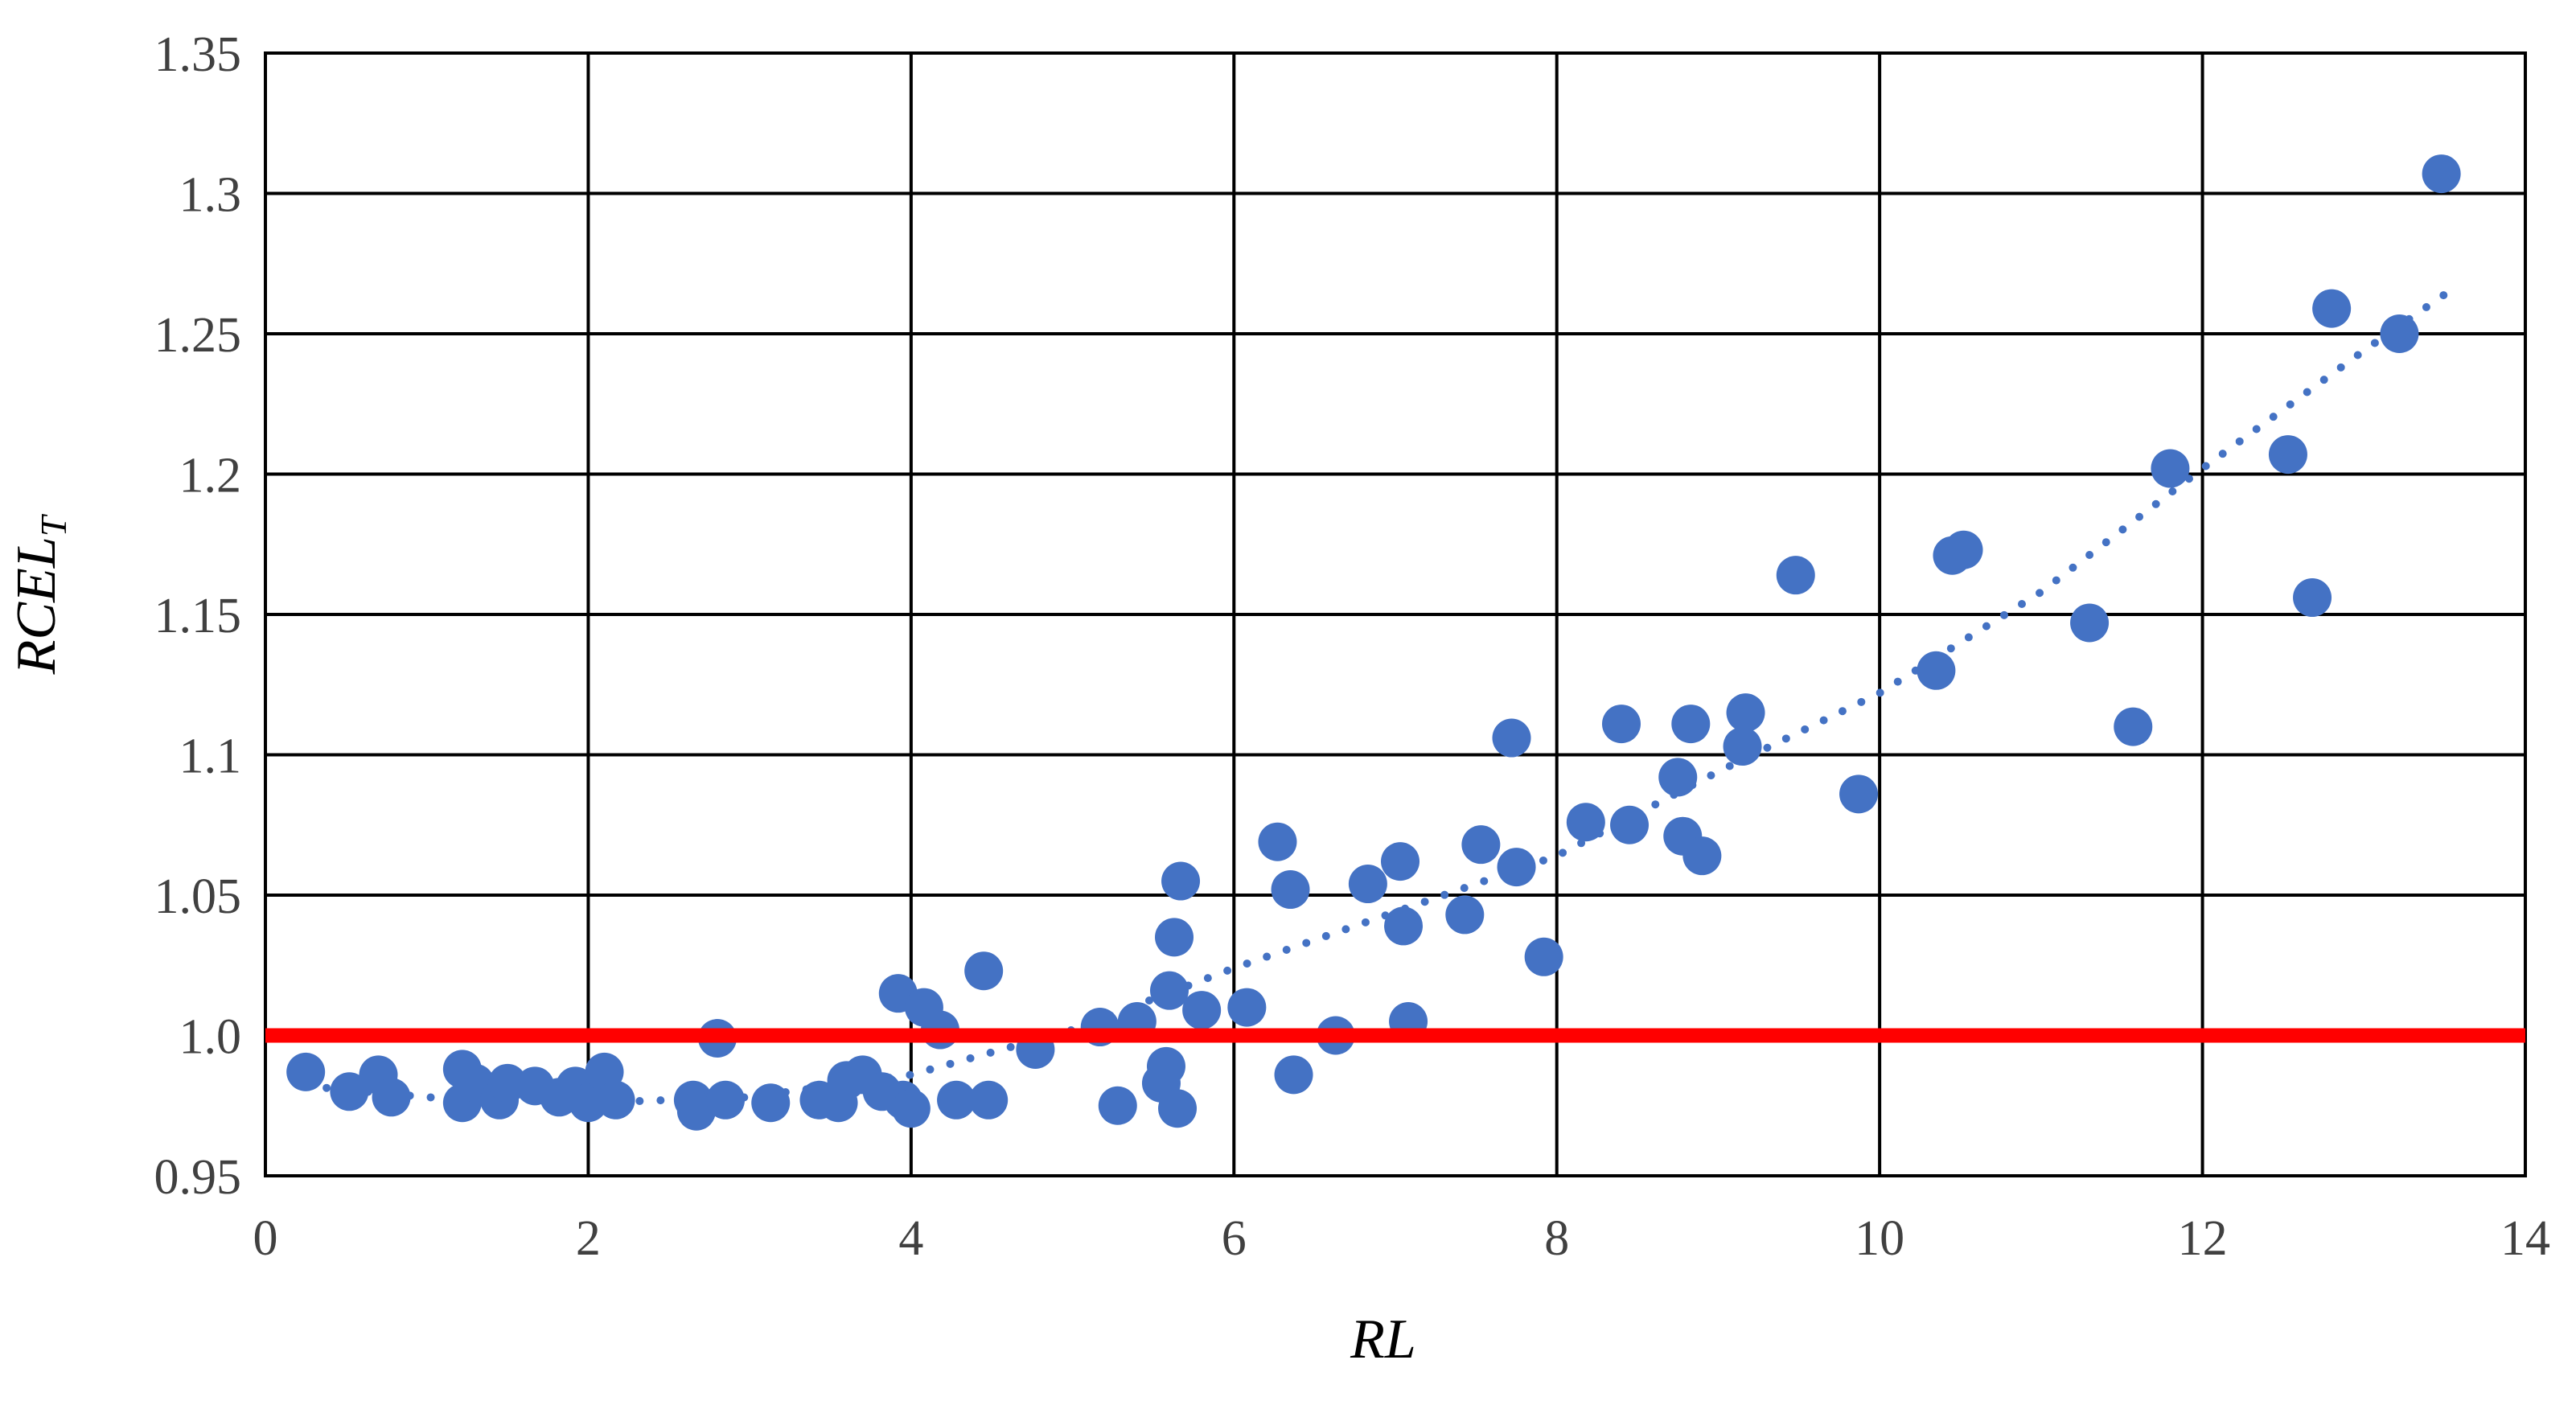 The image size is (2576, 1401). Describe the element at coordinates (198, 896) in the screenshot. I see `y-tick-label: 1.05` at that location.